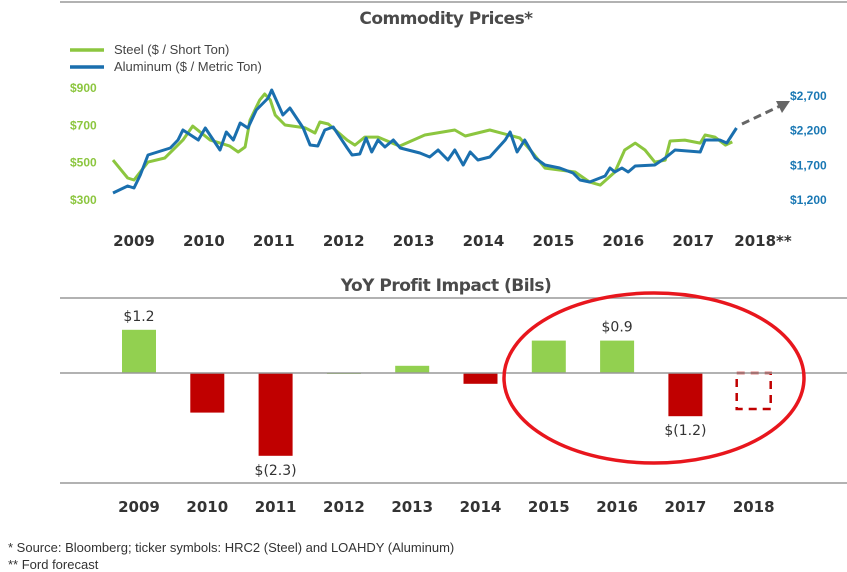  I want to click on bar-x-tick: 2016, so click(617, 507).